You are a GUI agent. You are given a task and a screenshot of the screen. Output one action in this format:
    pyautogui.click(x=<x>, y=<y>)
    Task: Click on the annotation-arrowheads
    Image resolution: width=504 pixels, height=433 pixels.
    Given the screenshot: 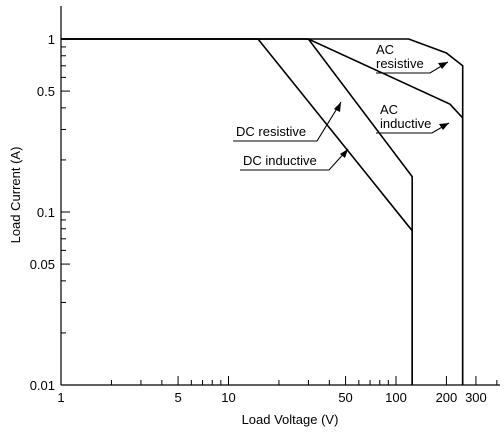 What is the action you would take?
    pyautogui.click(x=391, y=110)
    